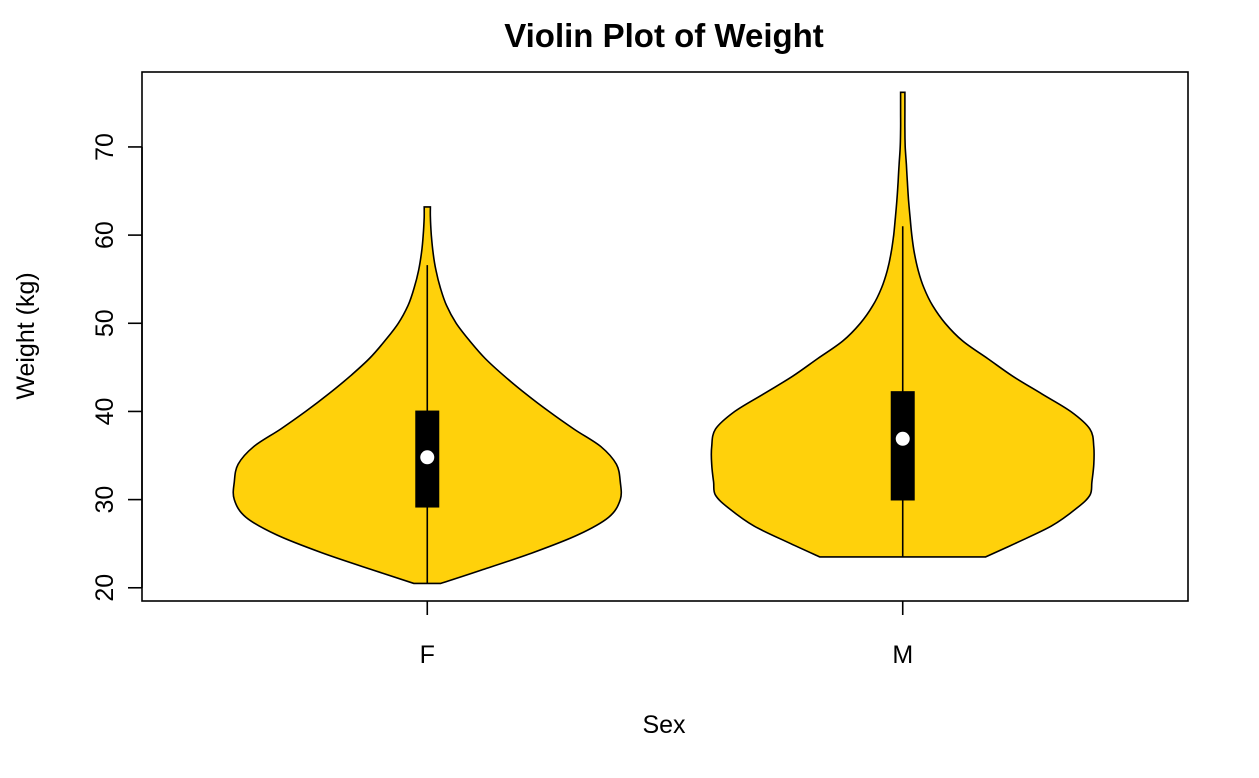 The width and height of the screenshot is (1259, 778). Describe the element at coordinates (26, 335) in the screenshot. I see `y-axis-label: Weight (kg)` at that location.